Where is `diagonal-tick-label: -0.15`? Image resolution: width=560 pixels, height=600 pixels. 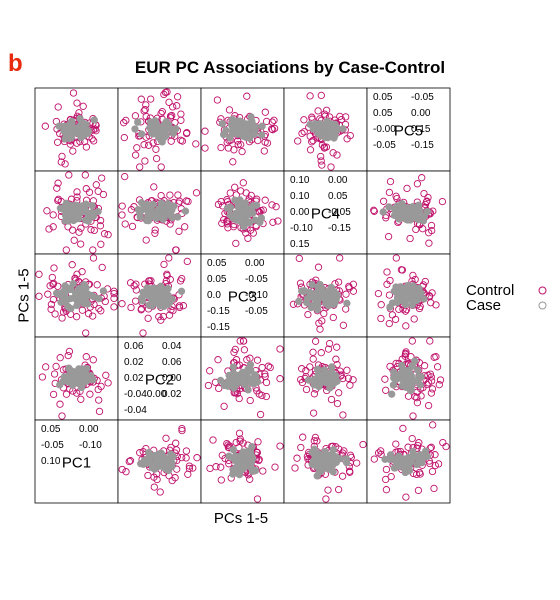
diagonal-tick-label: -0.15 is located at coordinates (218, 327).